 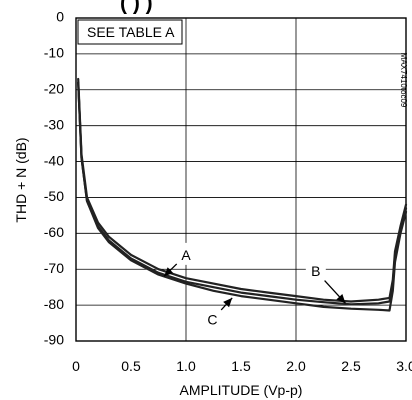 What do you see at coordinates (54, 268) in the screenshot?
I see `y-tick-label: -70` at bounding box center [54, 268].